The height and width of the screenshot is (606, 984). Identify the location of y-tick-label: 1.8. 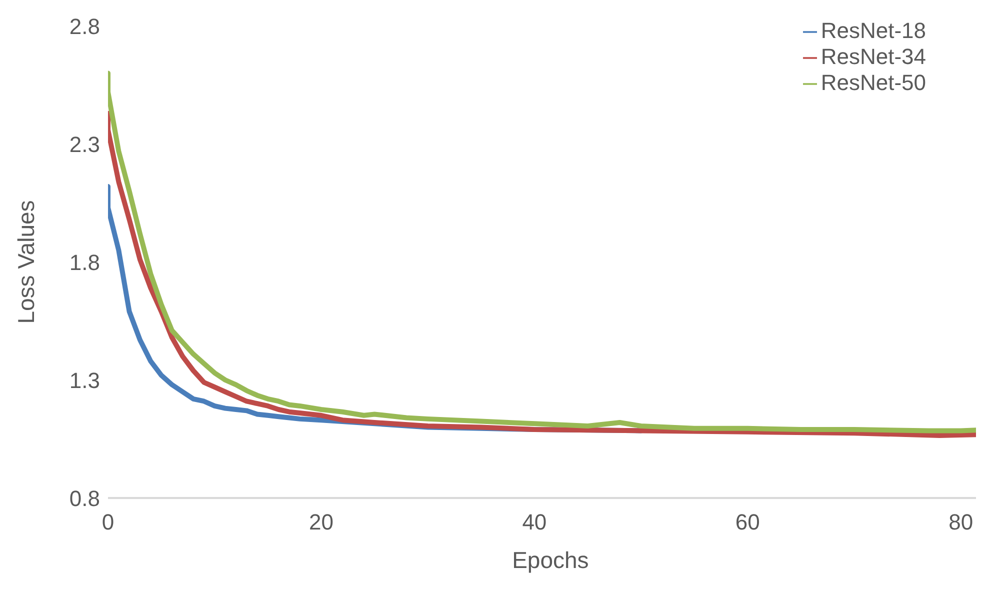
(84, 262).